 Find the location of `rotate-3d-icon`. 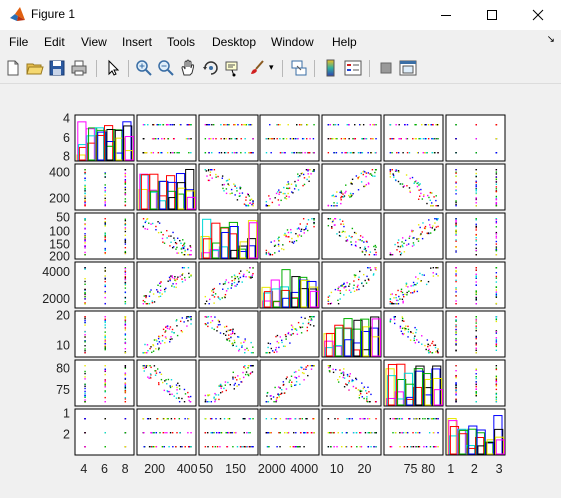

rotate-3d-icon is located at coordinates (211, 68).